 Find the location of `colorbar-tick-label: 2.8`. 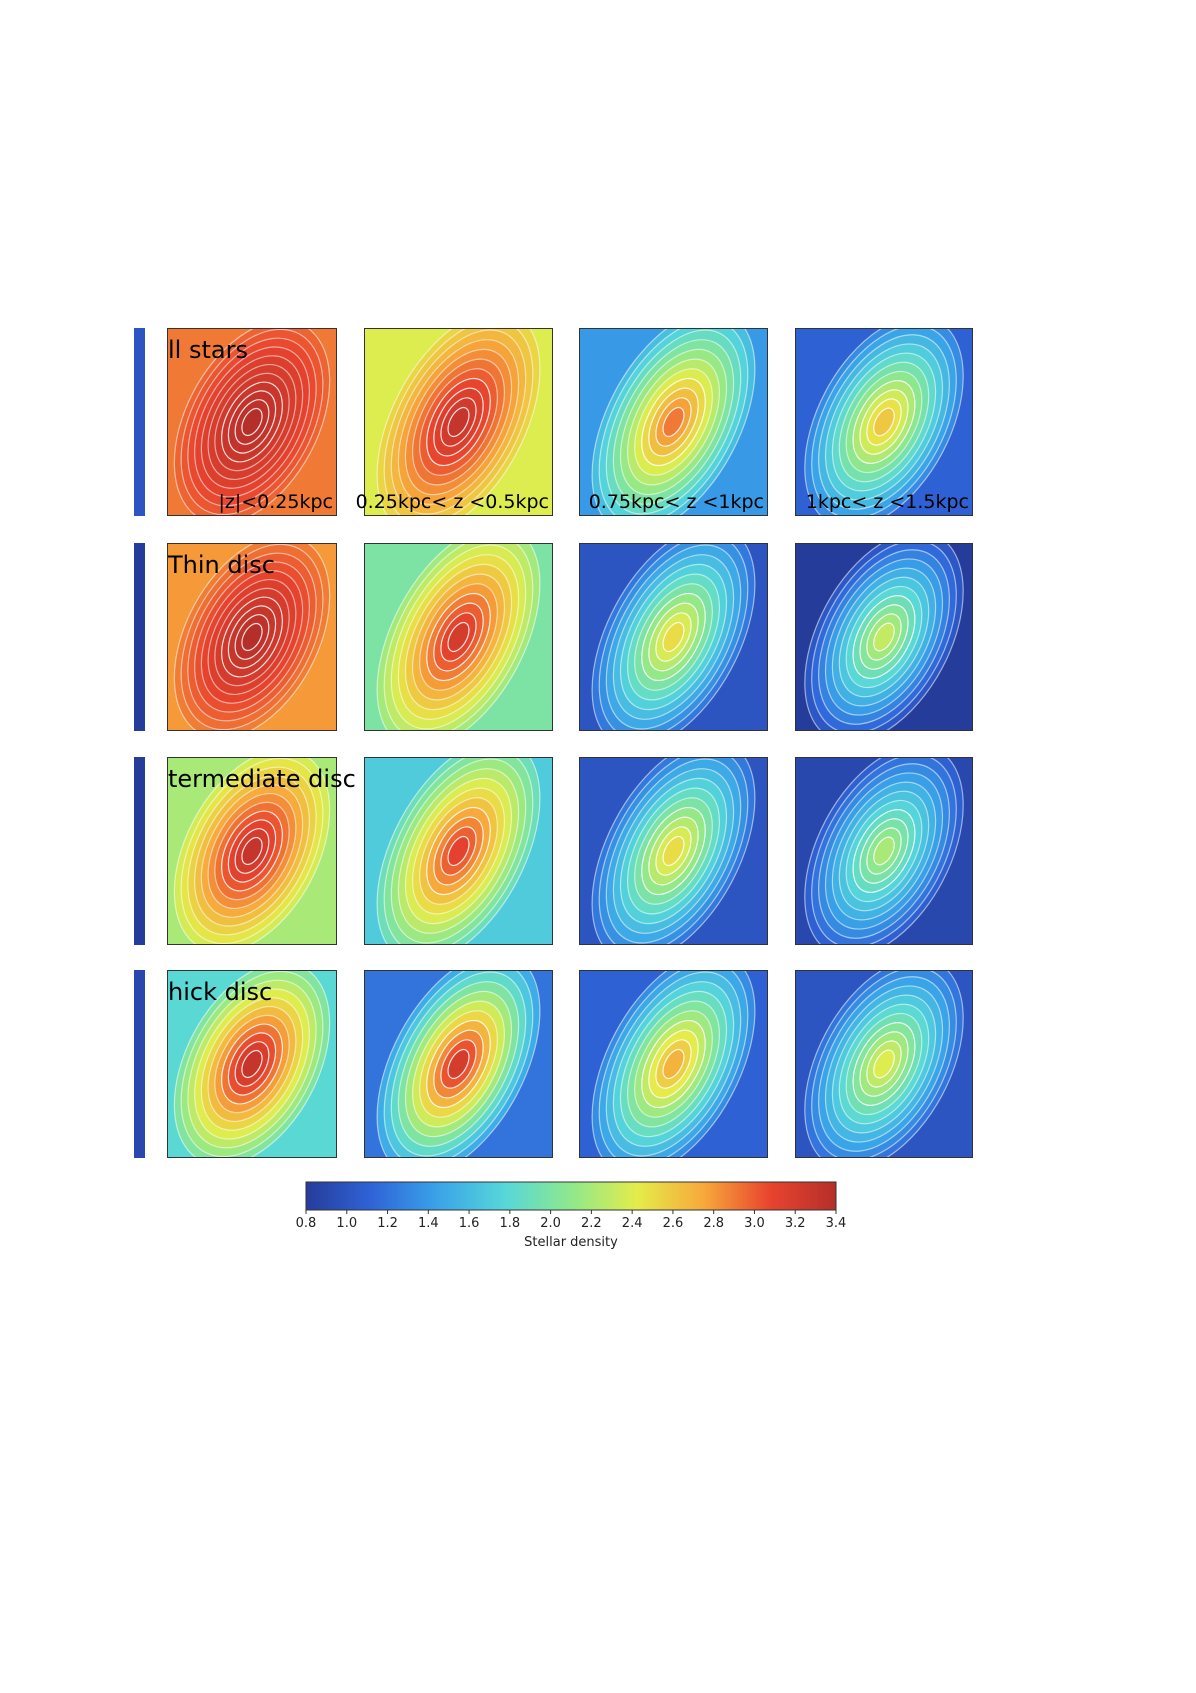

colorbar-tick-label: 2.8 is located at coordinates (713, 1223).